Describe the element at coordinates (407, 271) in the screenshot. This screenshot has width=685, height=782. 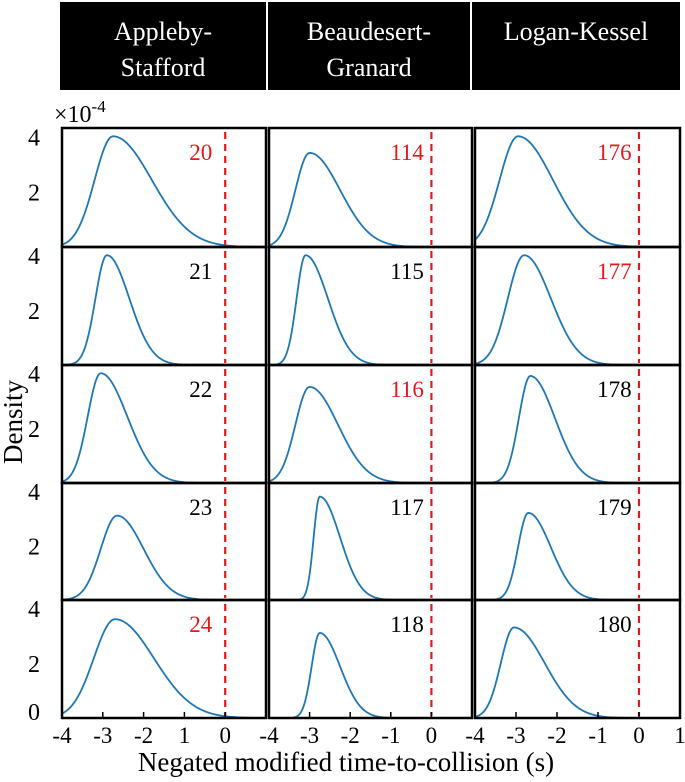
I see `panel-id-label: 115` at that location.